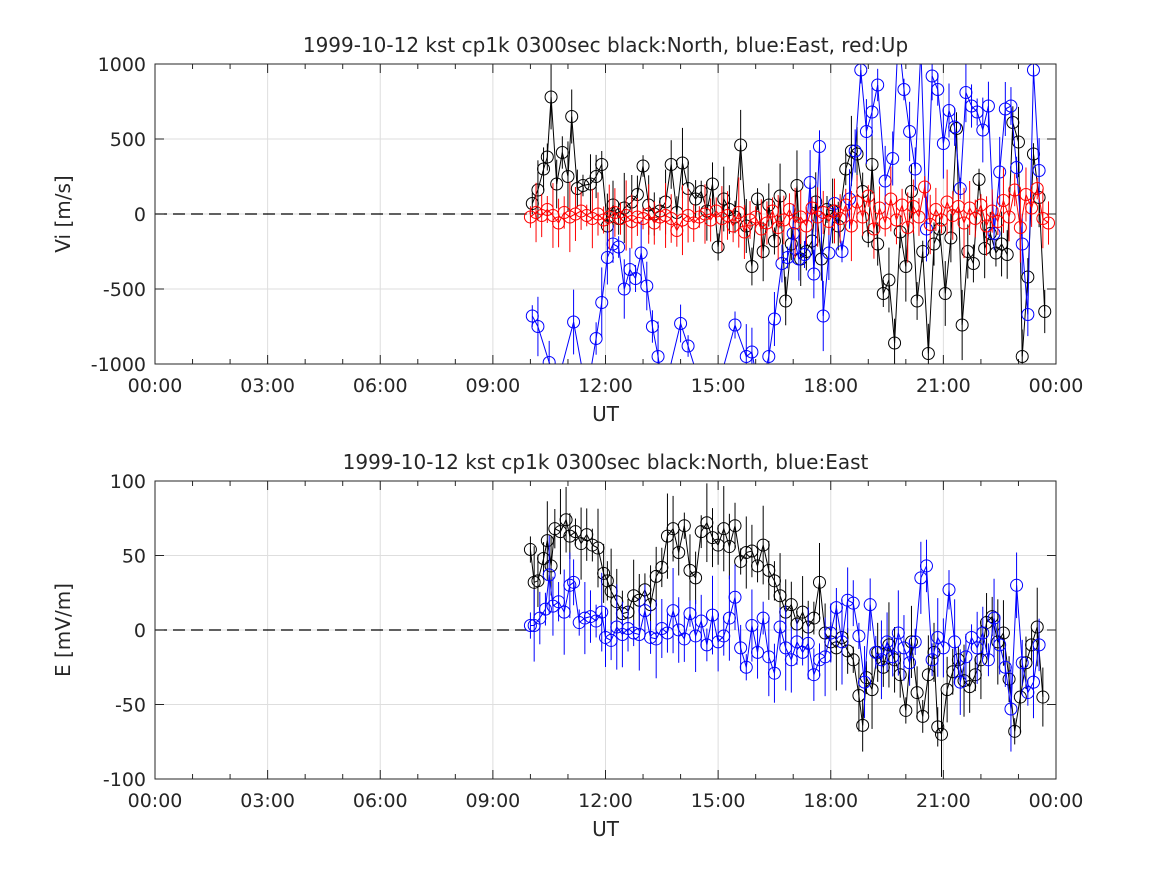 The width and height of the screenshot is (1167, 880). I want to click on x-tick-label: 18:00, so click(830, 386).